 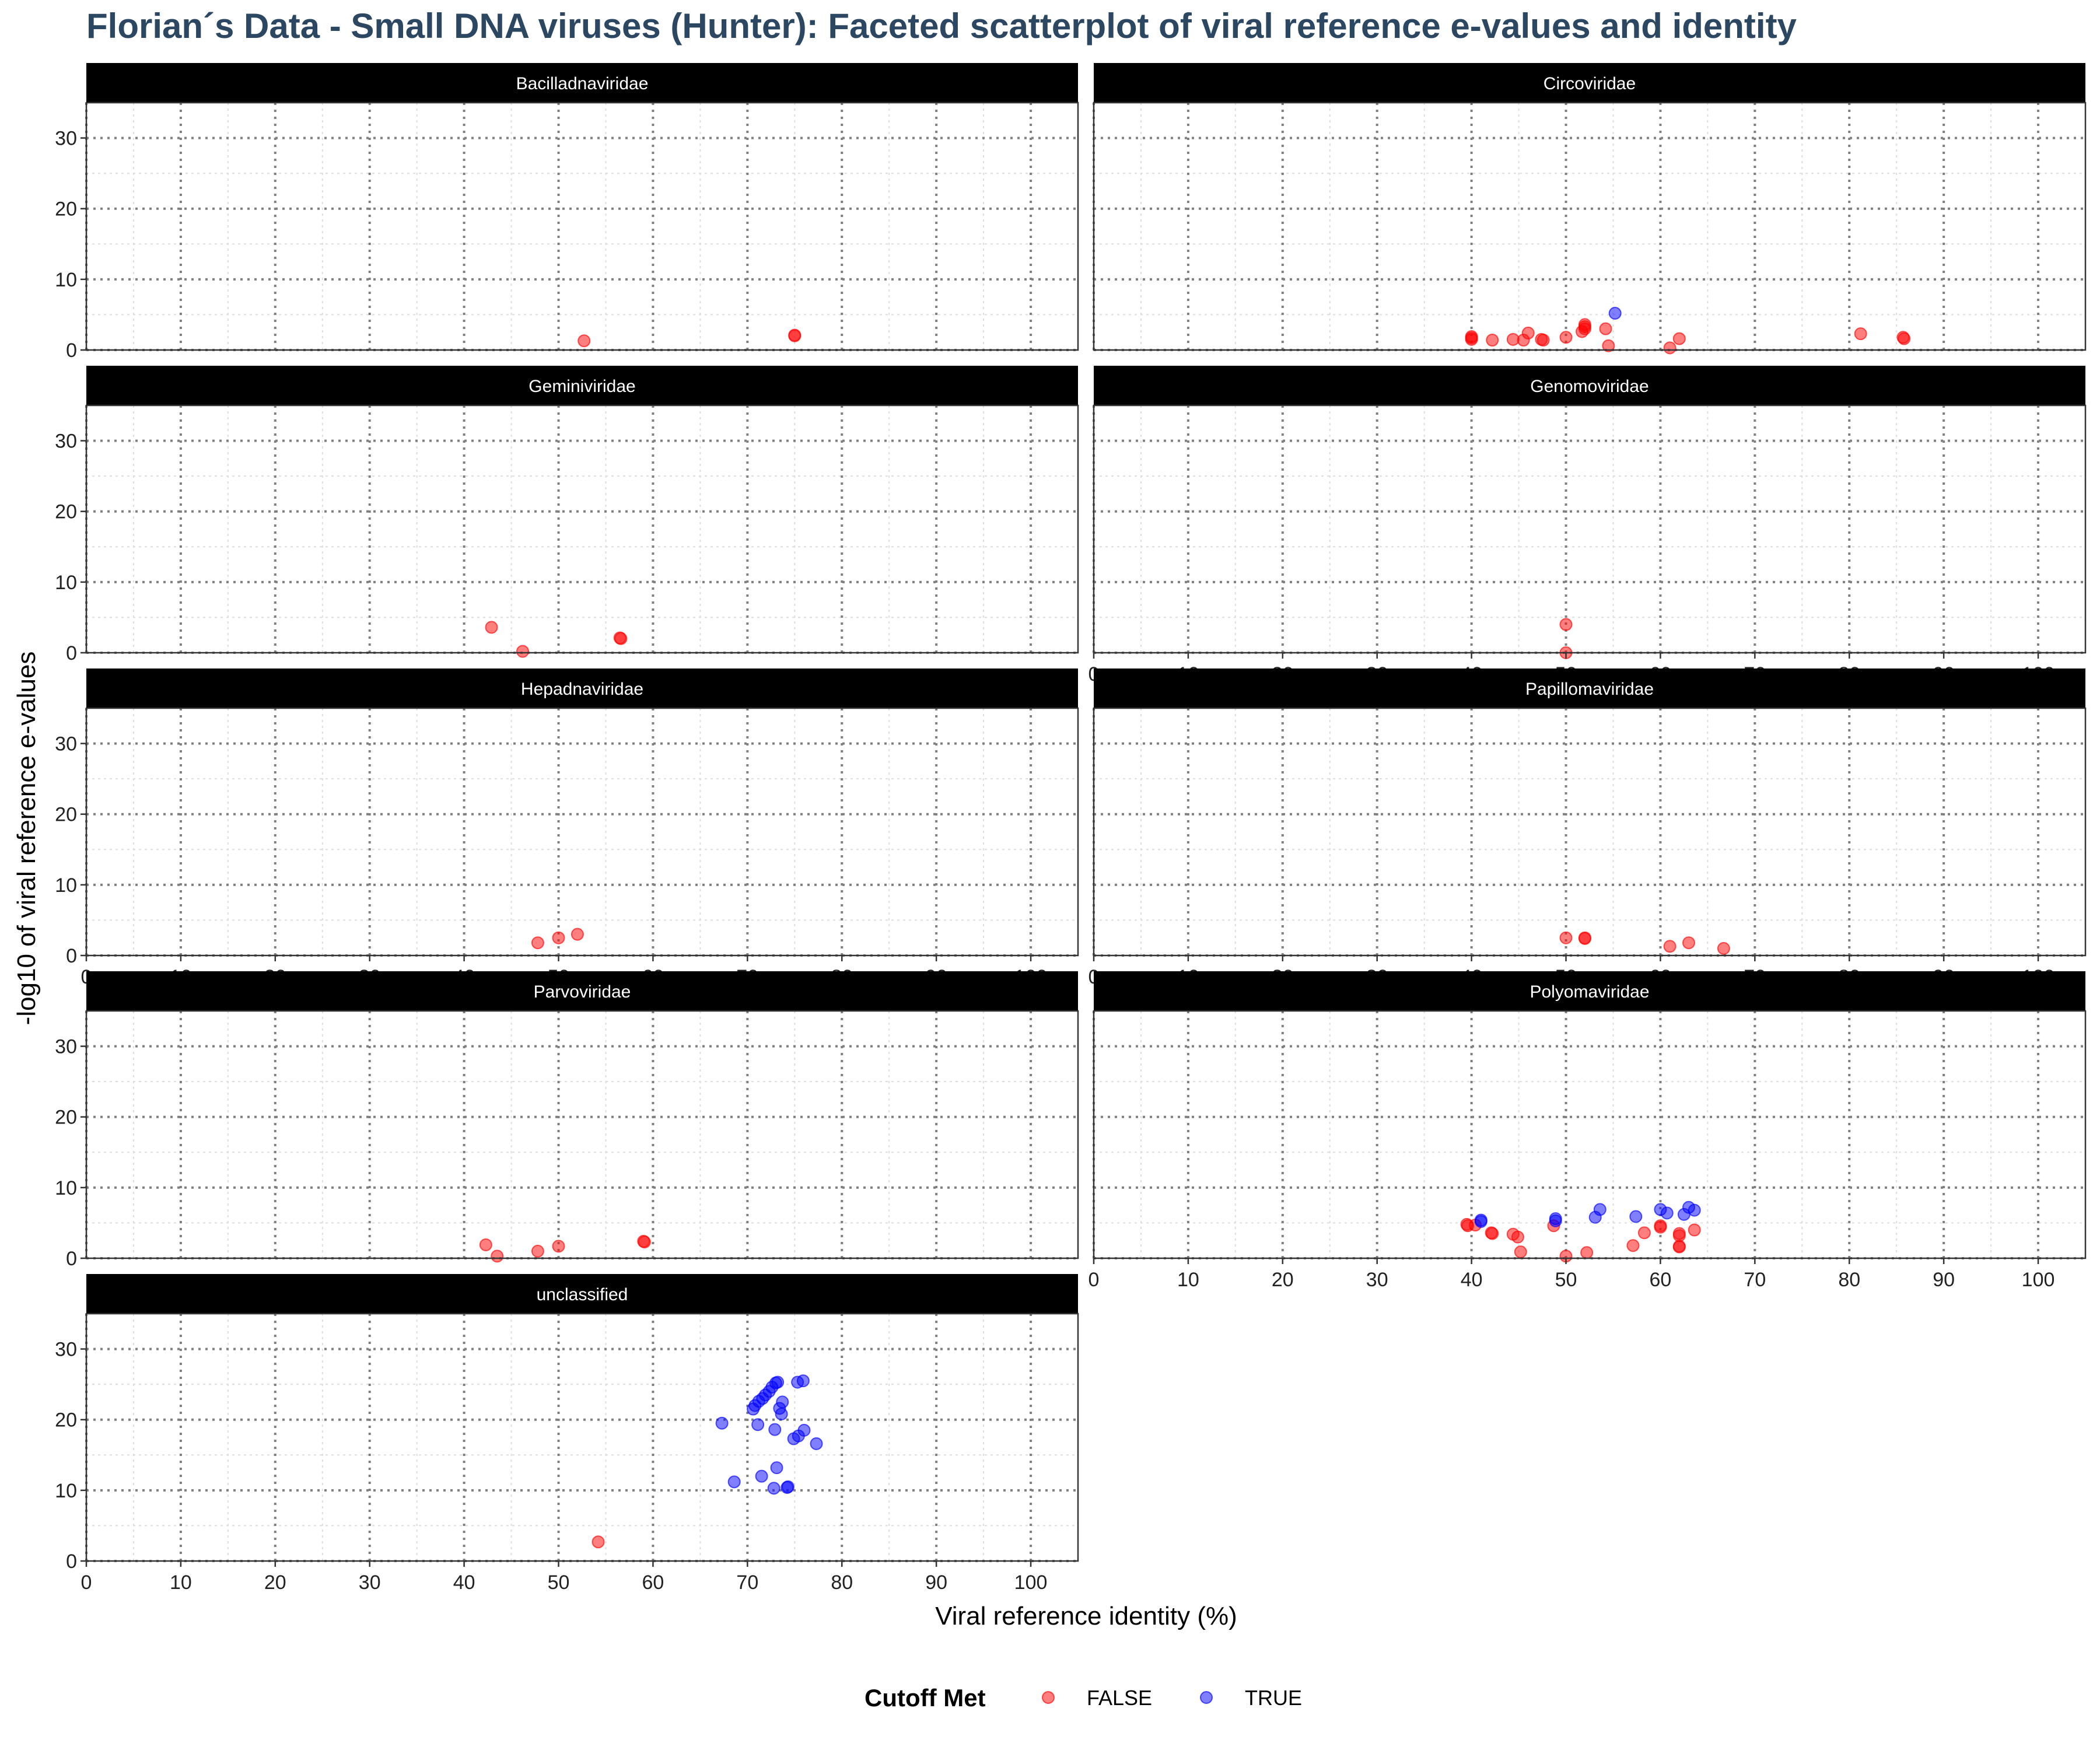 I want to click on facet-panel: Circoviridae, so click(x=1590, y=209).